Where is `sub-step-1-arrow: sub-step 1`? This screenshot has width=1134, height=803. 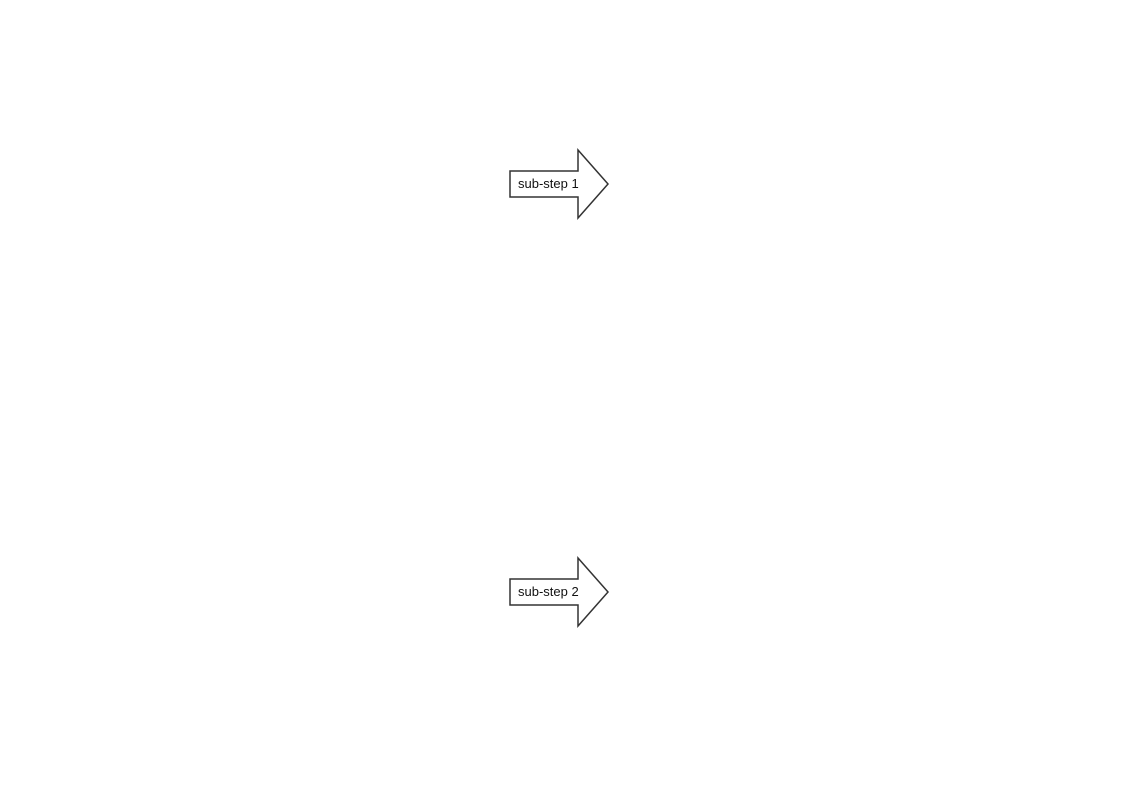 sub-step-1-arrow: sub-step 1 is located at coordinates (559, 184).